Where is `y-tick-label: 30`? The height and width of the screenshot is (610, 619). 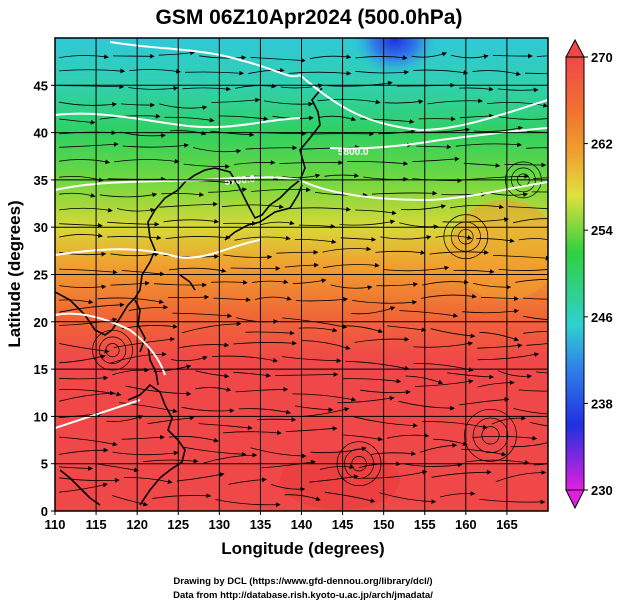 y-tick-label: 30 is located at coordinates (41, 227).